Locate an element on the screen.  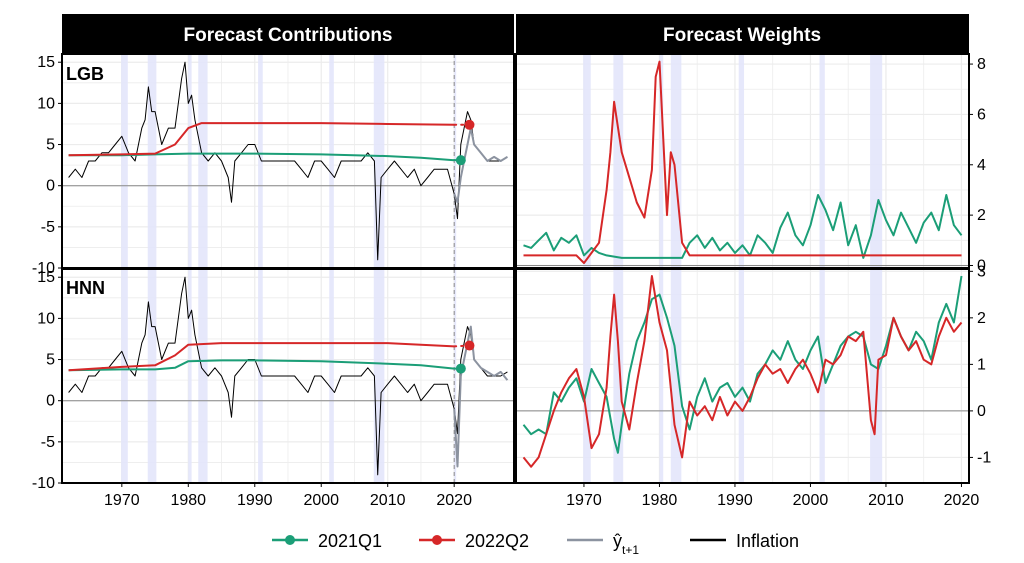
y-tick-label: 3 is located at coordinates (981, 271).